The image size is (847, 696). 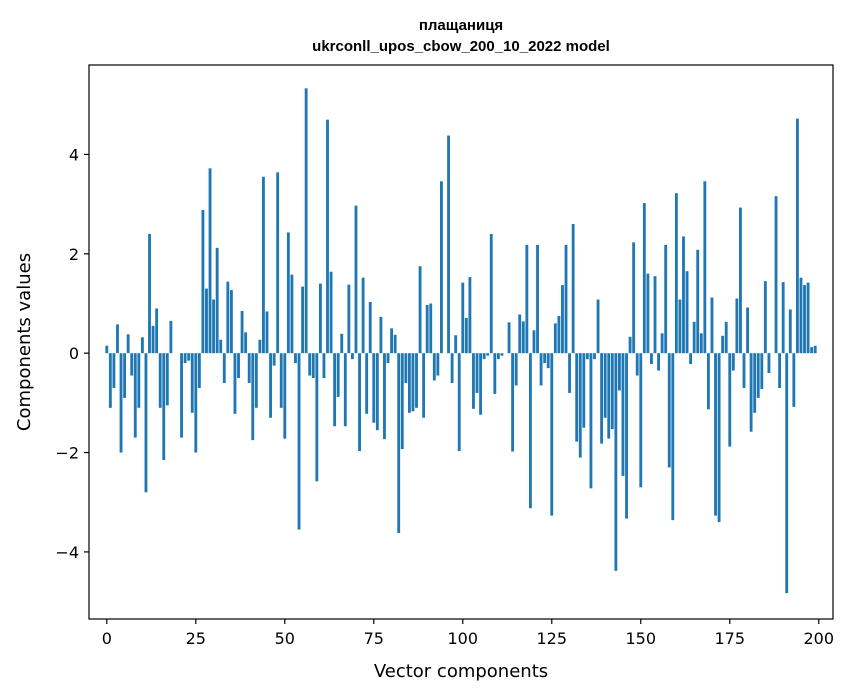 I want to click on y-axis-label: Components values, so click(x=24, y=342).